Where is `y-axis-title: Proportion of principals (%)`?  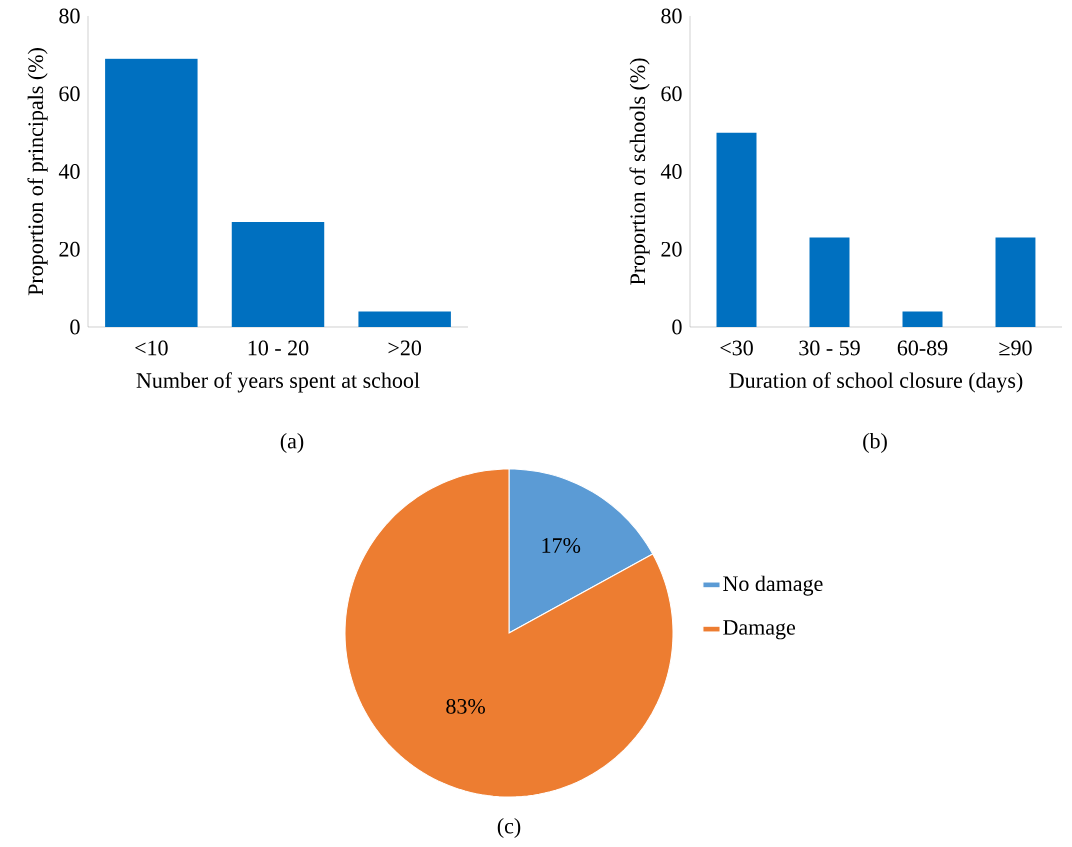
y-axis-title: Proportion of principals (%) is located at coordinates (37, 172).